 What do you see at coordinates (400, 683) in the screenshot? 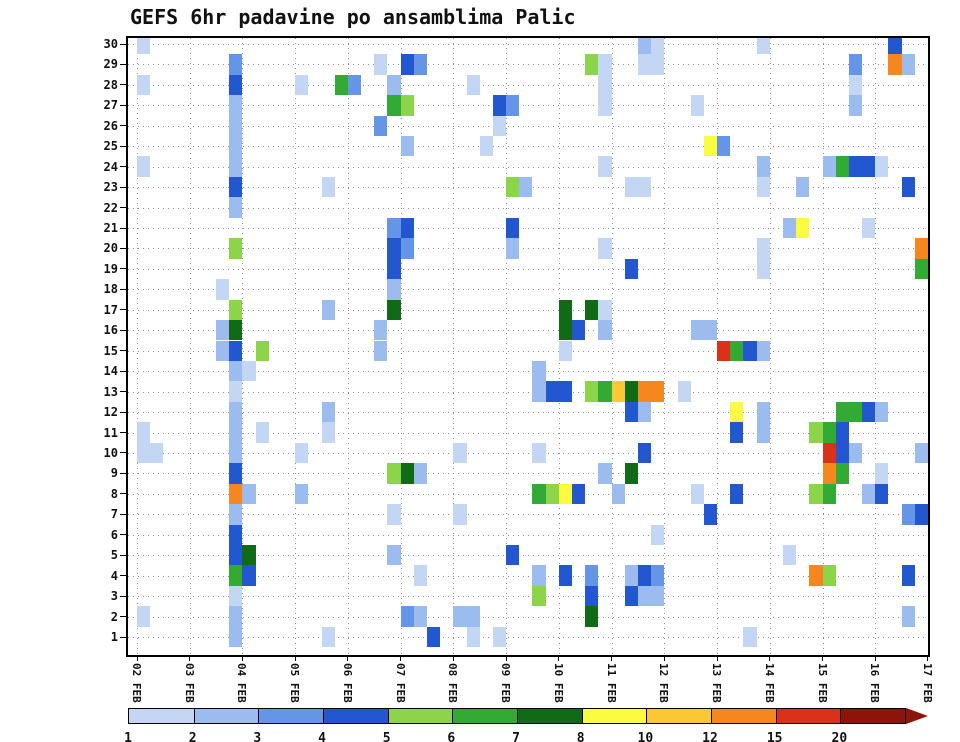
I see `x-tick-label: 07 FEB` at bounding box center [400, 683].